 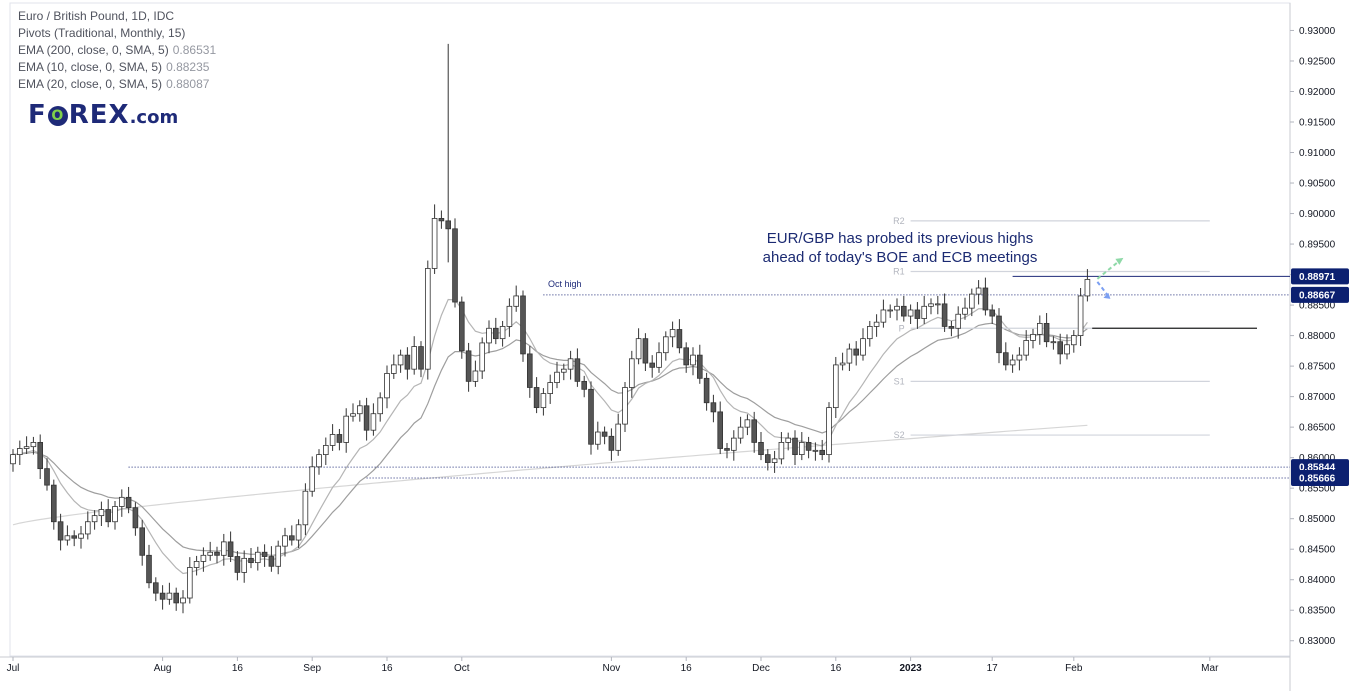 What do you see at coordinates (1317, 550) in the screenshot?
I see `price-tick-label: 0.84500` at bounding box center [1317, 550].